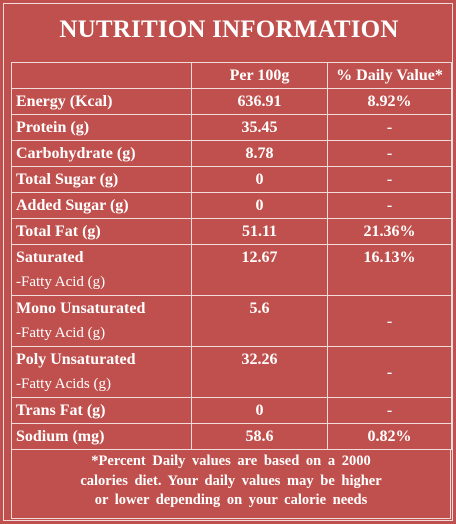 The height and width of the screenshot is (524, 456). Describe the element at coordinates (259, 436) in the screenshot. I see `row-value: 58.6` at that location.